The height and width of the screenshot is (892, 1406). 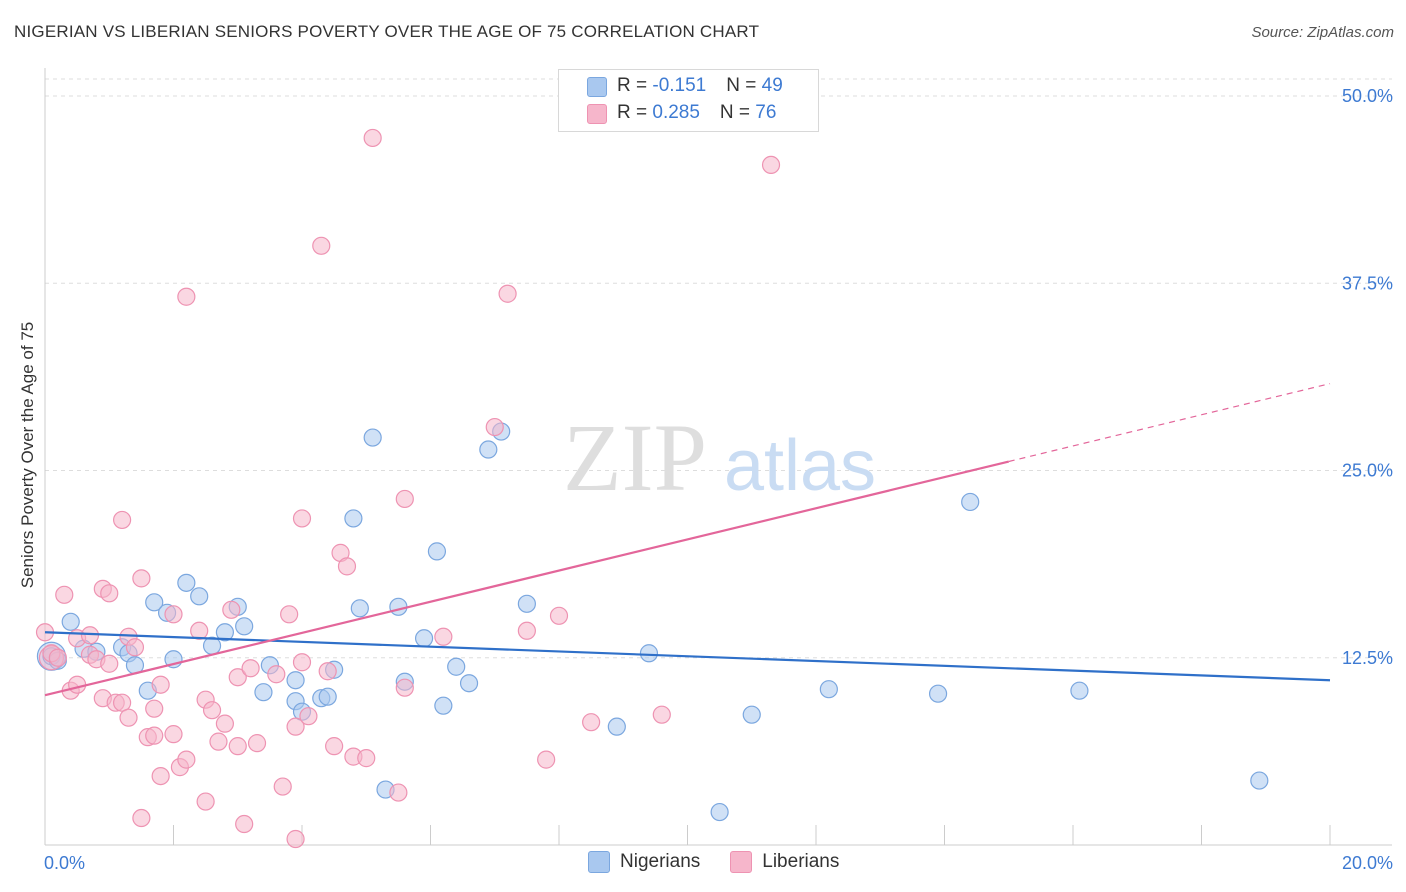 I want to click on legend-label-nigerians: Nigerians, so click(x=660, y=861).